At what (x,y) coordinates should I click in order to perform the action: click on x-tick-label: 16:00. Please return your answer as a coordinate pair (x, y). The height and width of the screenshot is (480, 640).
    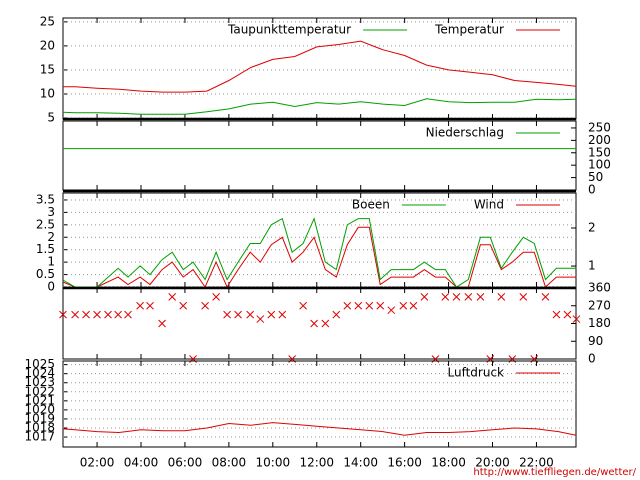
    Looking at the image, I should click on (404, 463).